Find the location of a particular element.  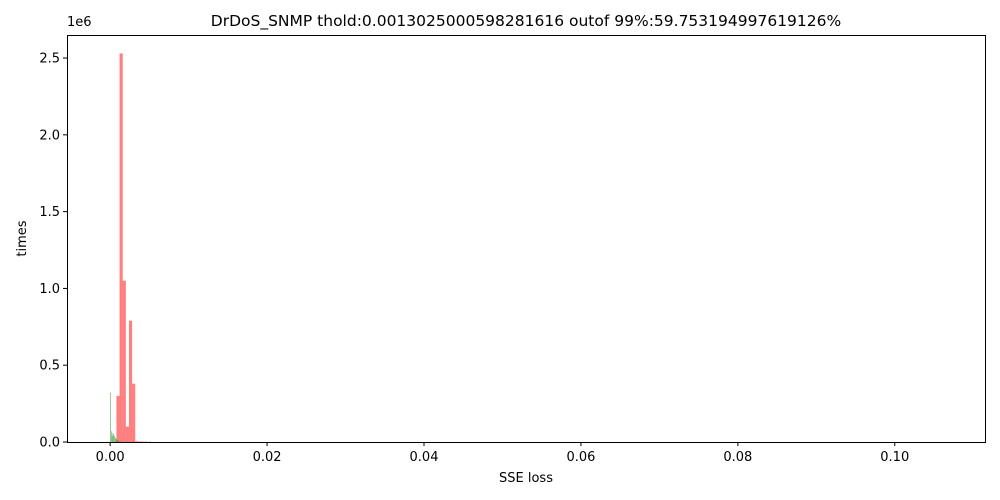

y-tick-label: 1.0 is located at coordinates (49, 289).